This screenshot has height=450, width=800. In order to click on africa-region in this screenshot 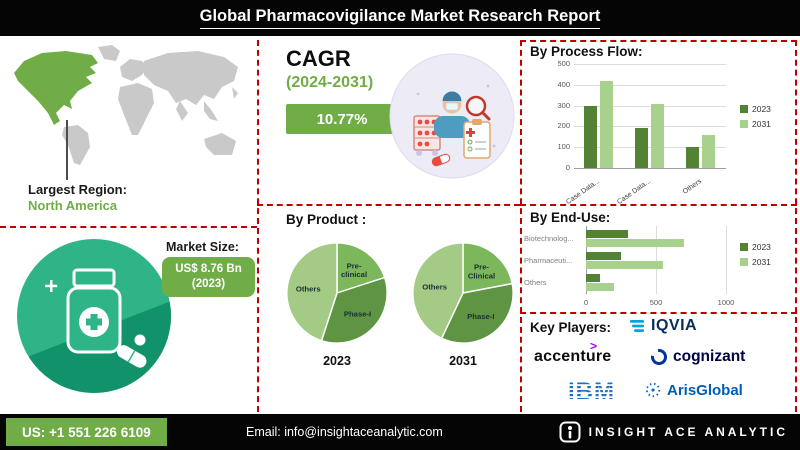, I will do `click(136, 109)`.